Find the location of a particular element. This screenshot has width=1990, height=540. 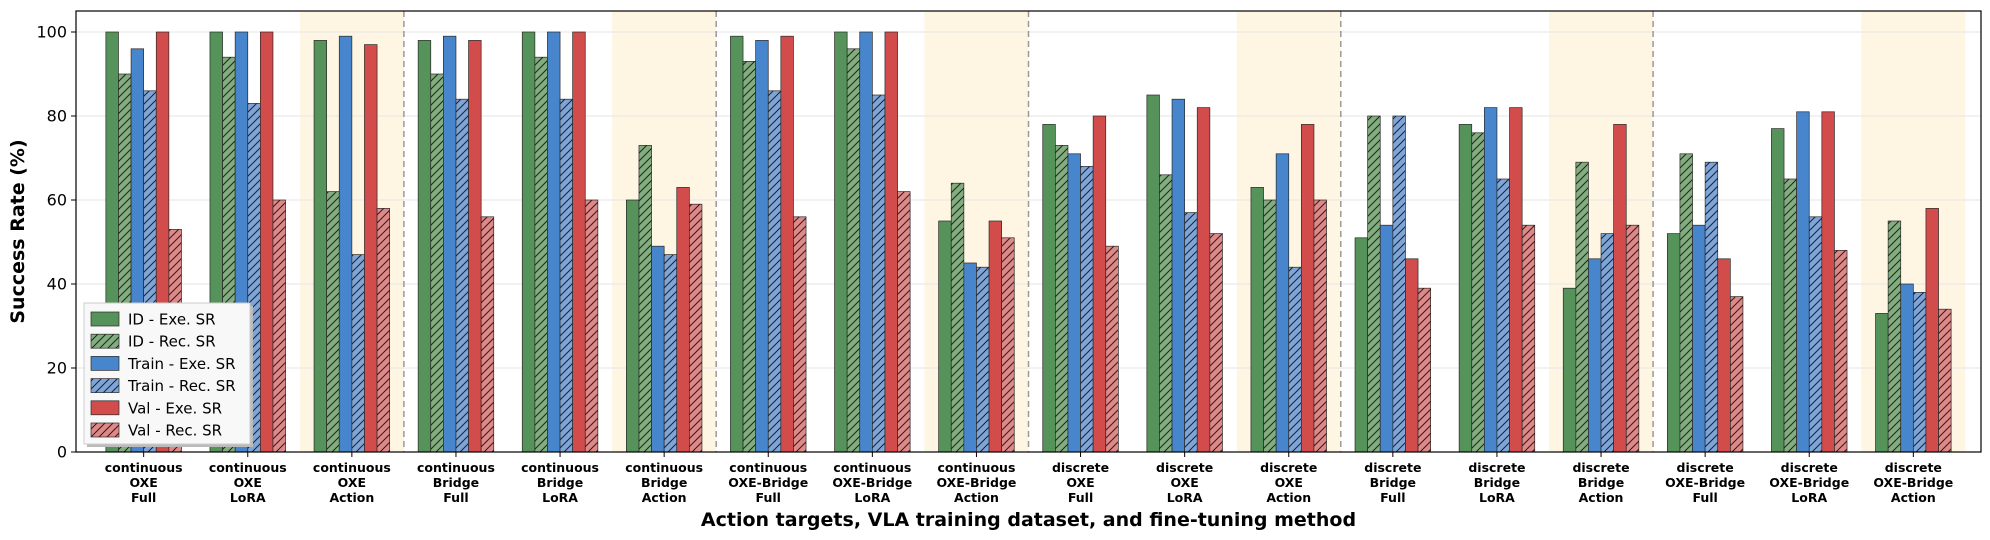

x-tick-label-13: discrete Bridge LoRA is located at coordinates (1496, 482).